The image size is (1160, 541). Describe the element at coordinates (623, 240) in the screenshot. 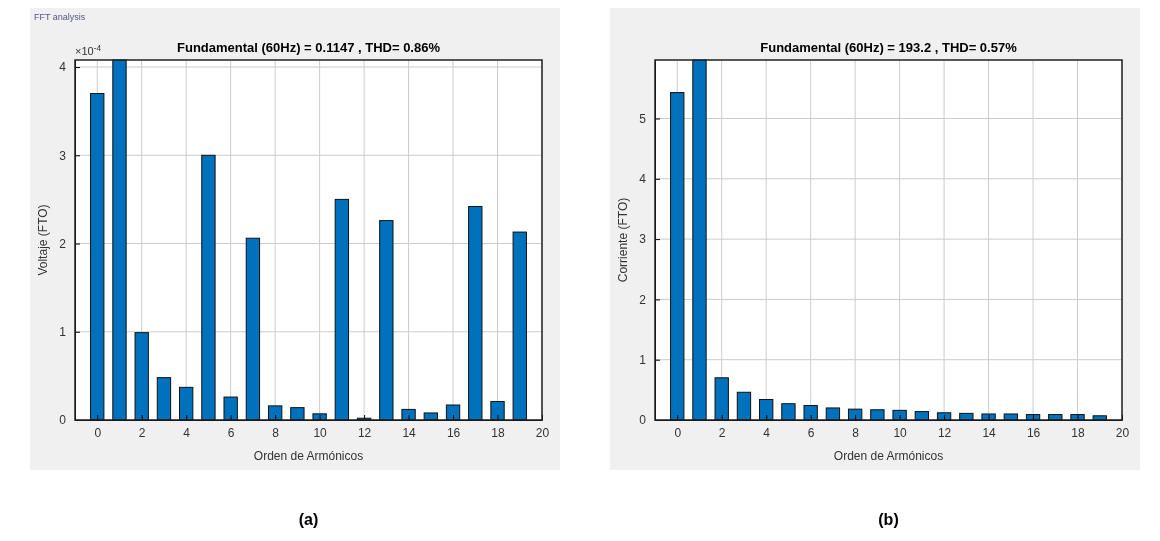

I see `y-axis-title: Corriente (FTO)` at that location.